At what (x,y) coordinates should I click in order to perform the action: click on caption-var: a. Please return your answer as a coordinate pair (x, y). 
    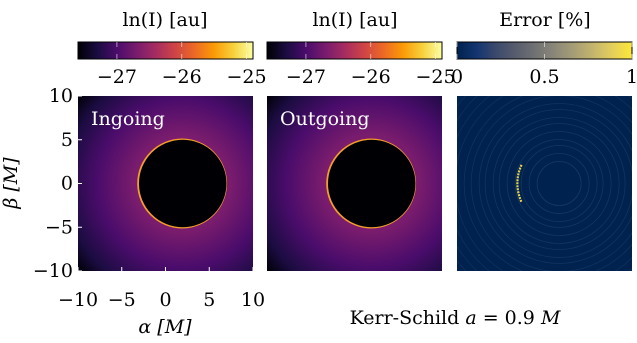
    Looking at the image, I should click on (470, 318).